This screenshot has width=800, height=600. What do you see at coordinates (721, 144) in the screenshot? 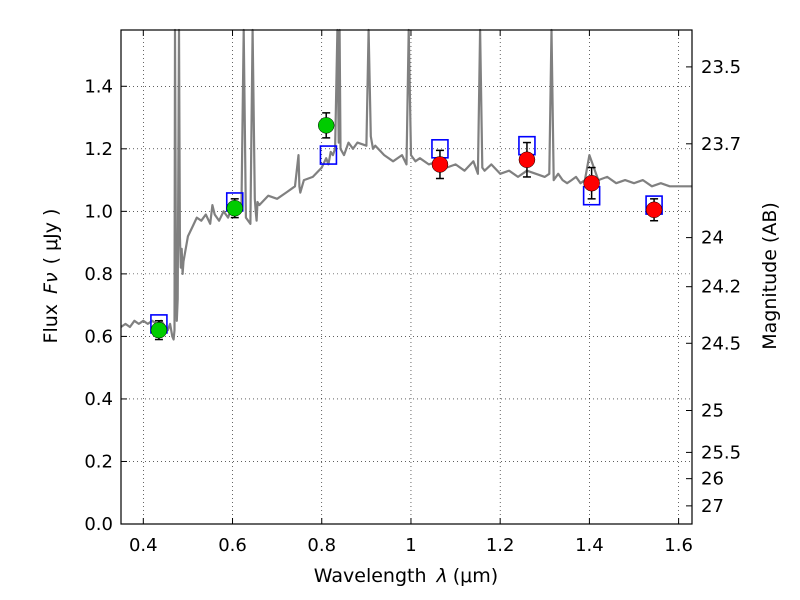
I see `y2-tick-label: 23.7` at bounding box center [721, 144].